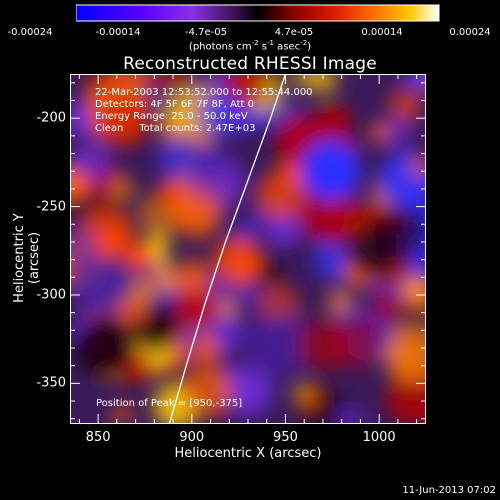  What do you see at coordinates (379, 437) in the screenshot?
I see `x-tick-label: 1000` at bounding box center [379, 437].